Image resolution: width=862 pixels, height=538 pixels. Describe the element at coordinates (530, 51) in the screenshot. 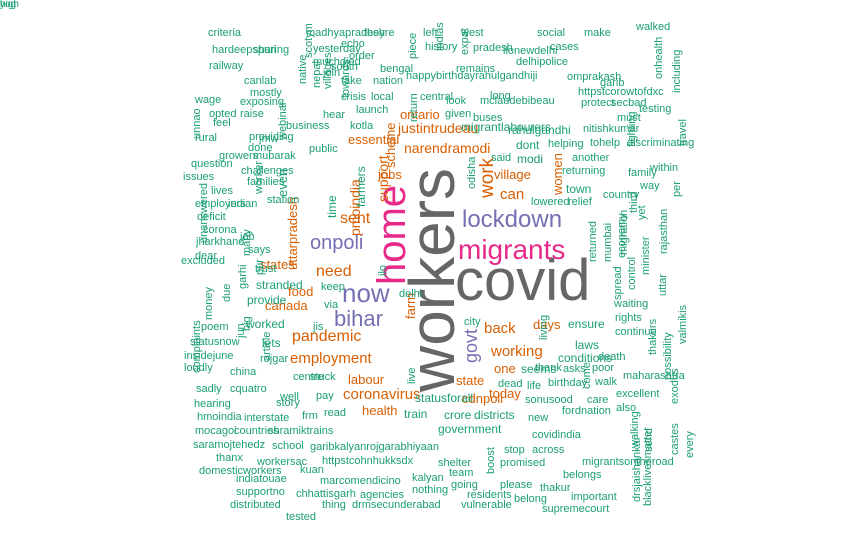

I see `word-cloud-word: ilonewdelhi` at that location.